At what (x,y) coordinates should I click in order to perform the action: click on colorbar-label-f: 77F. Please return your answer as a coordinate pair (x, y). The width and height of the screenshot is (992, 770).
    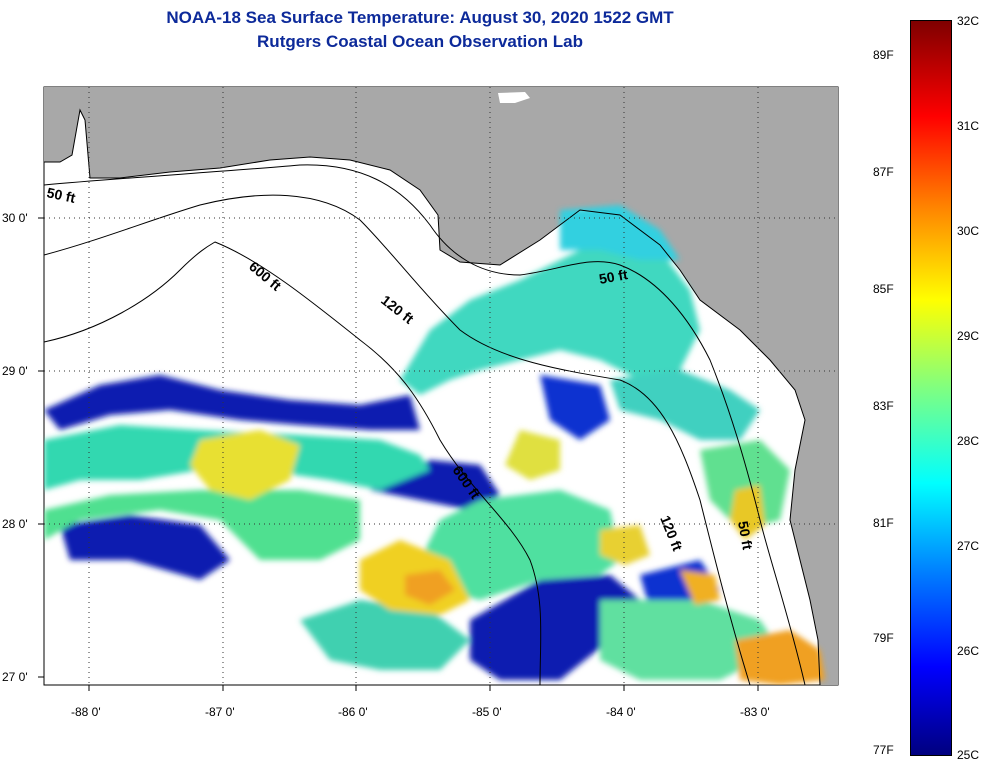
    Looking at the image, I should click on (883, 750).